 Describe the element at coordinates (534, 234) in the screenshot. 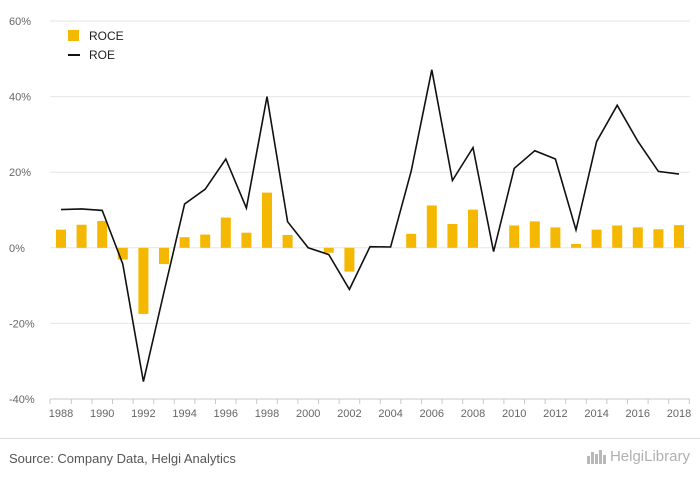

I see `roce-bar-2011` at that location.